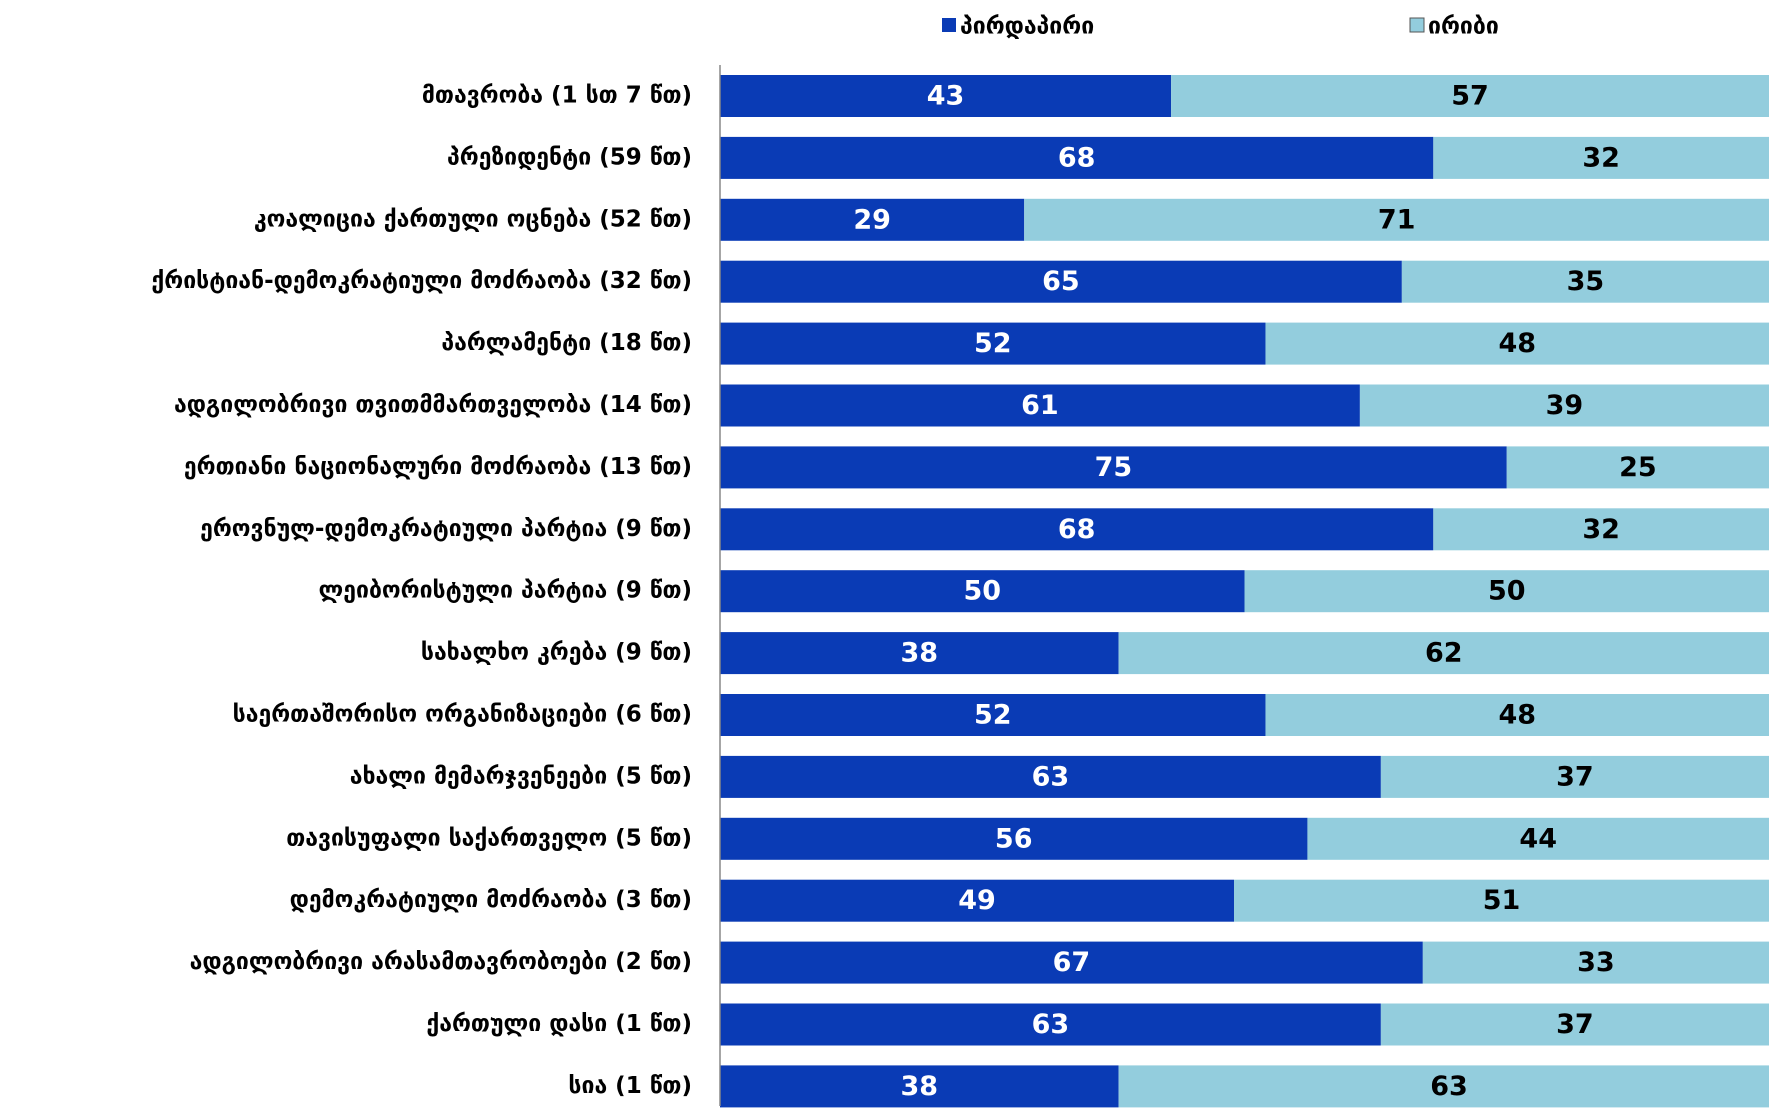 The height and width of the screenshot is (1109, 1769). I want to click on data-label: 39, so click(1565, 405).